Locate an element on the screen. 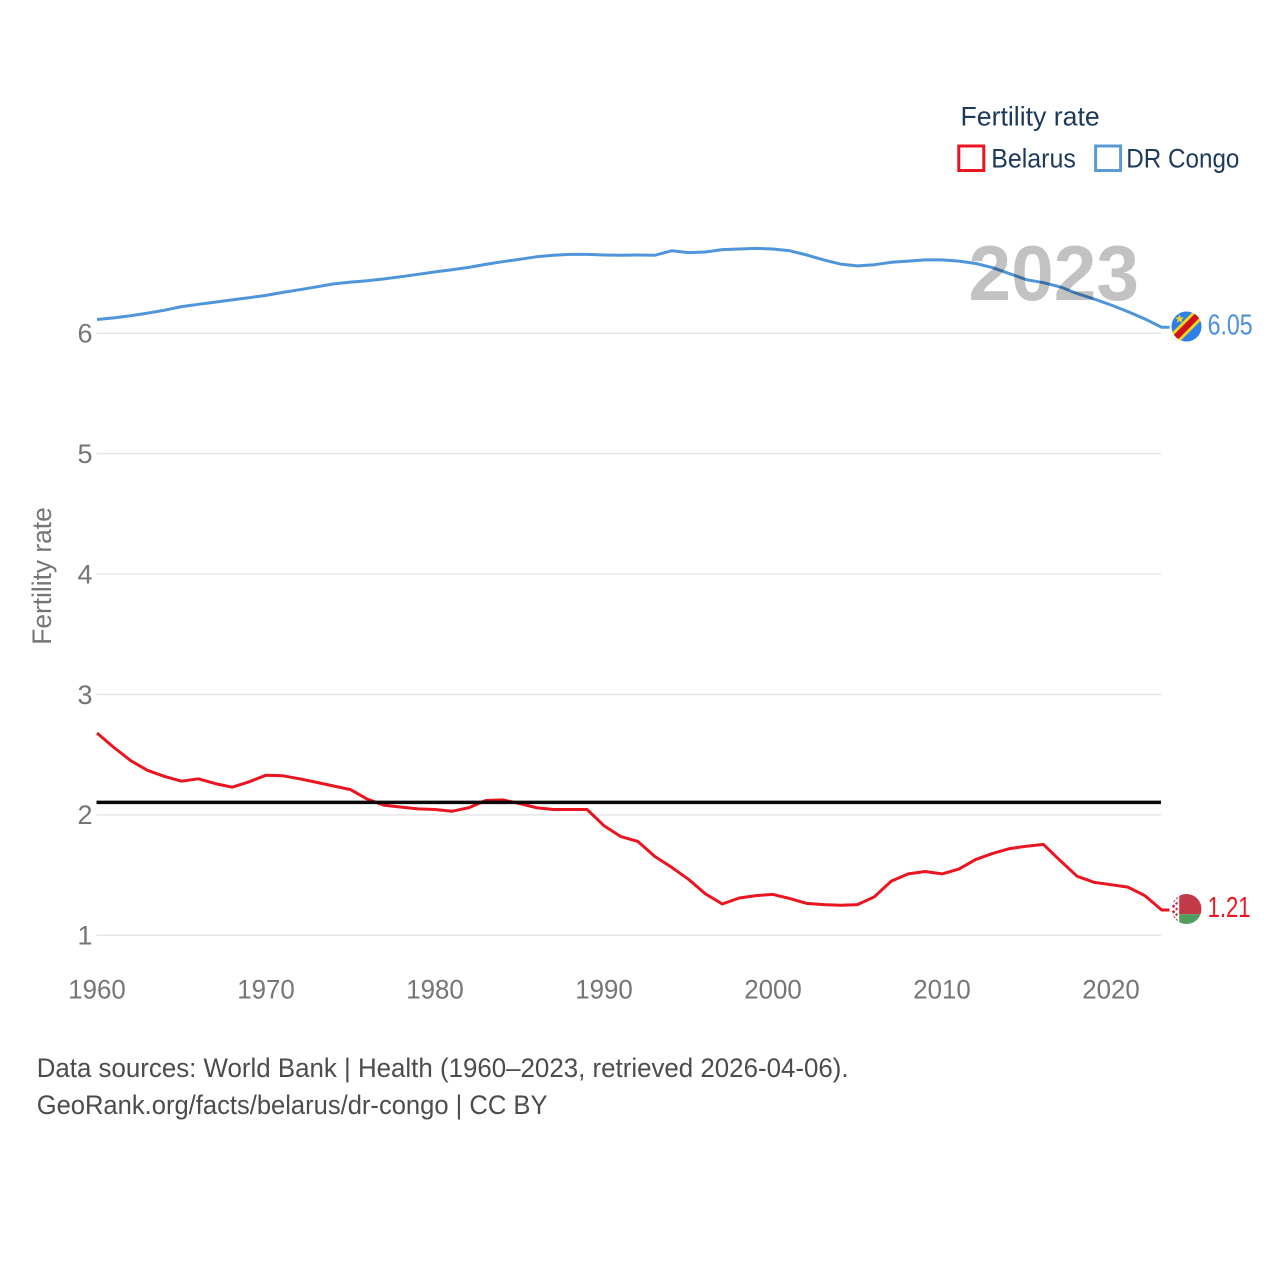 The image size is (1280, 1280). svg-text: 1980 is located at coordinates (435, 990).